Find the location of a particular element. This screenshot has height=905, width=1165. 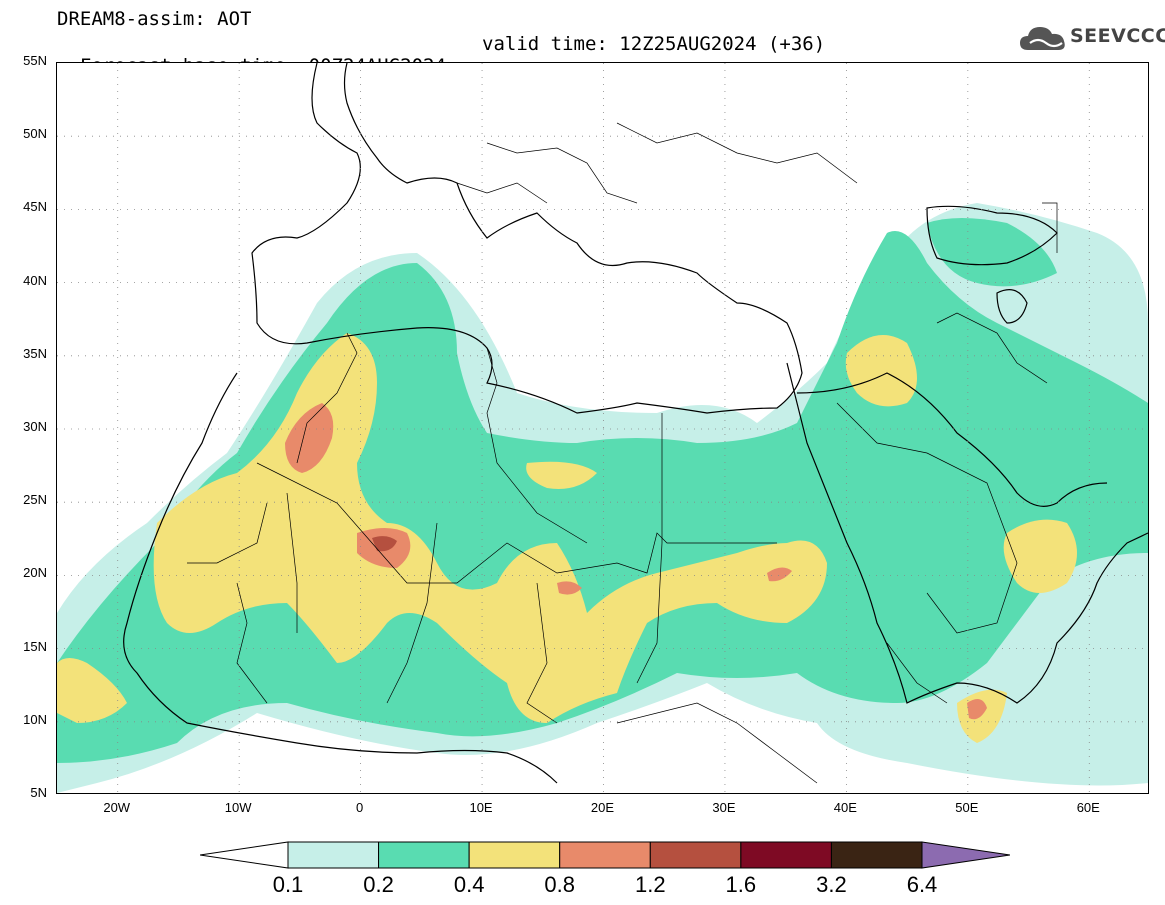

lat-label: 55N is located at coordinates (35, 60).